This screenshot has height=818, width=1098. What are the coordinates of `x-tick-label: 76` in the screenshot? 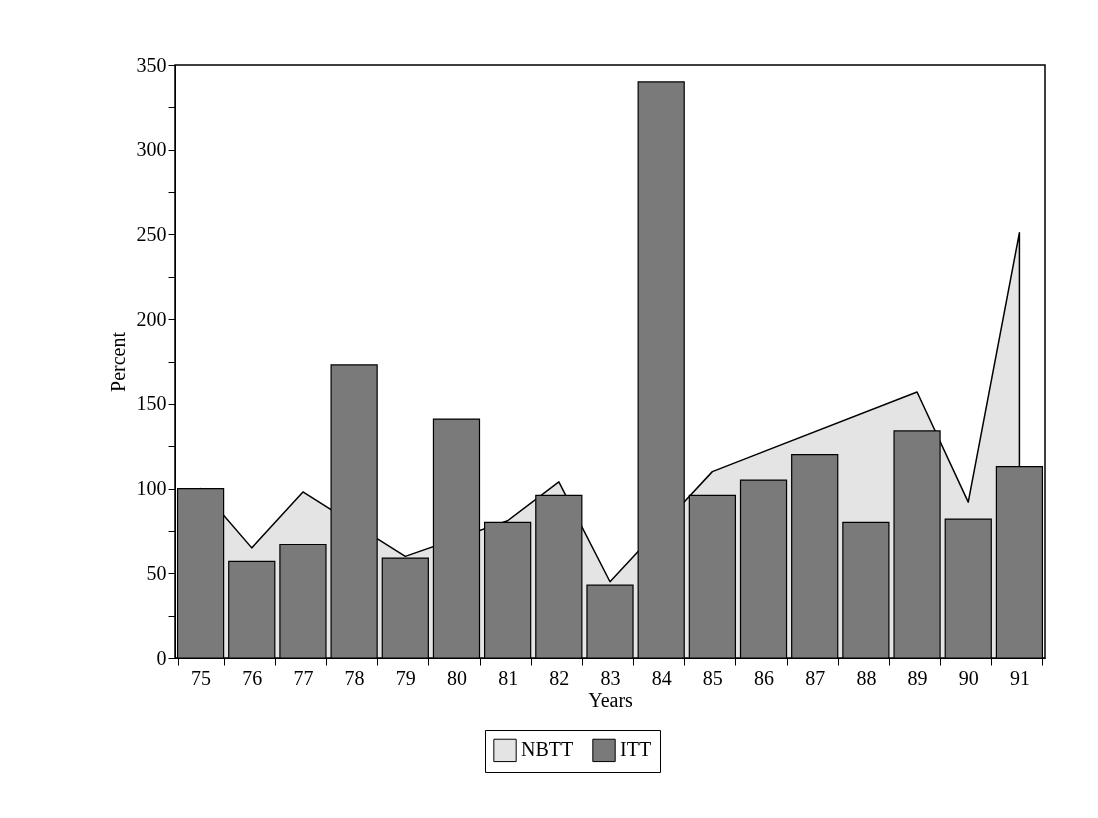 It's located at (252, 677).